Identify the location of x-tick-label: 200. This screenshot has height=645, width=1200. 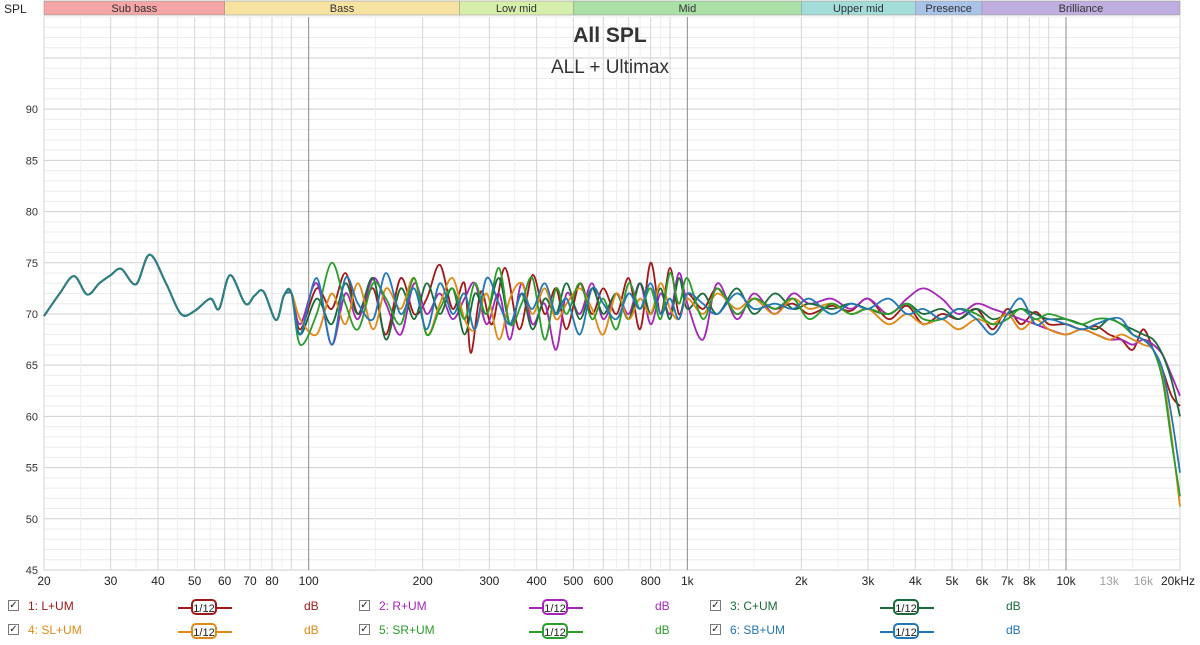
(423, 581).